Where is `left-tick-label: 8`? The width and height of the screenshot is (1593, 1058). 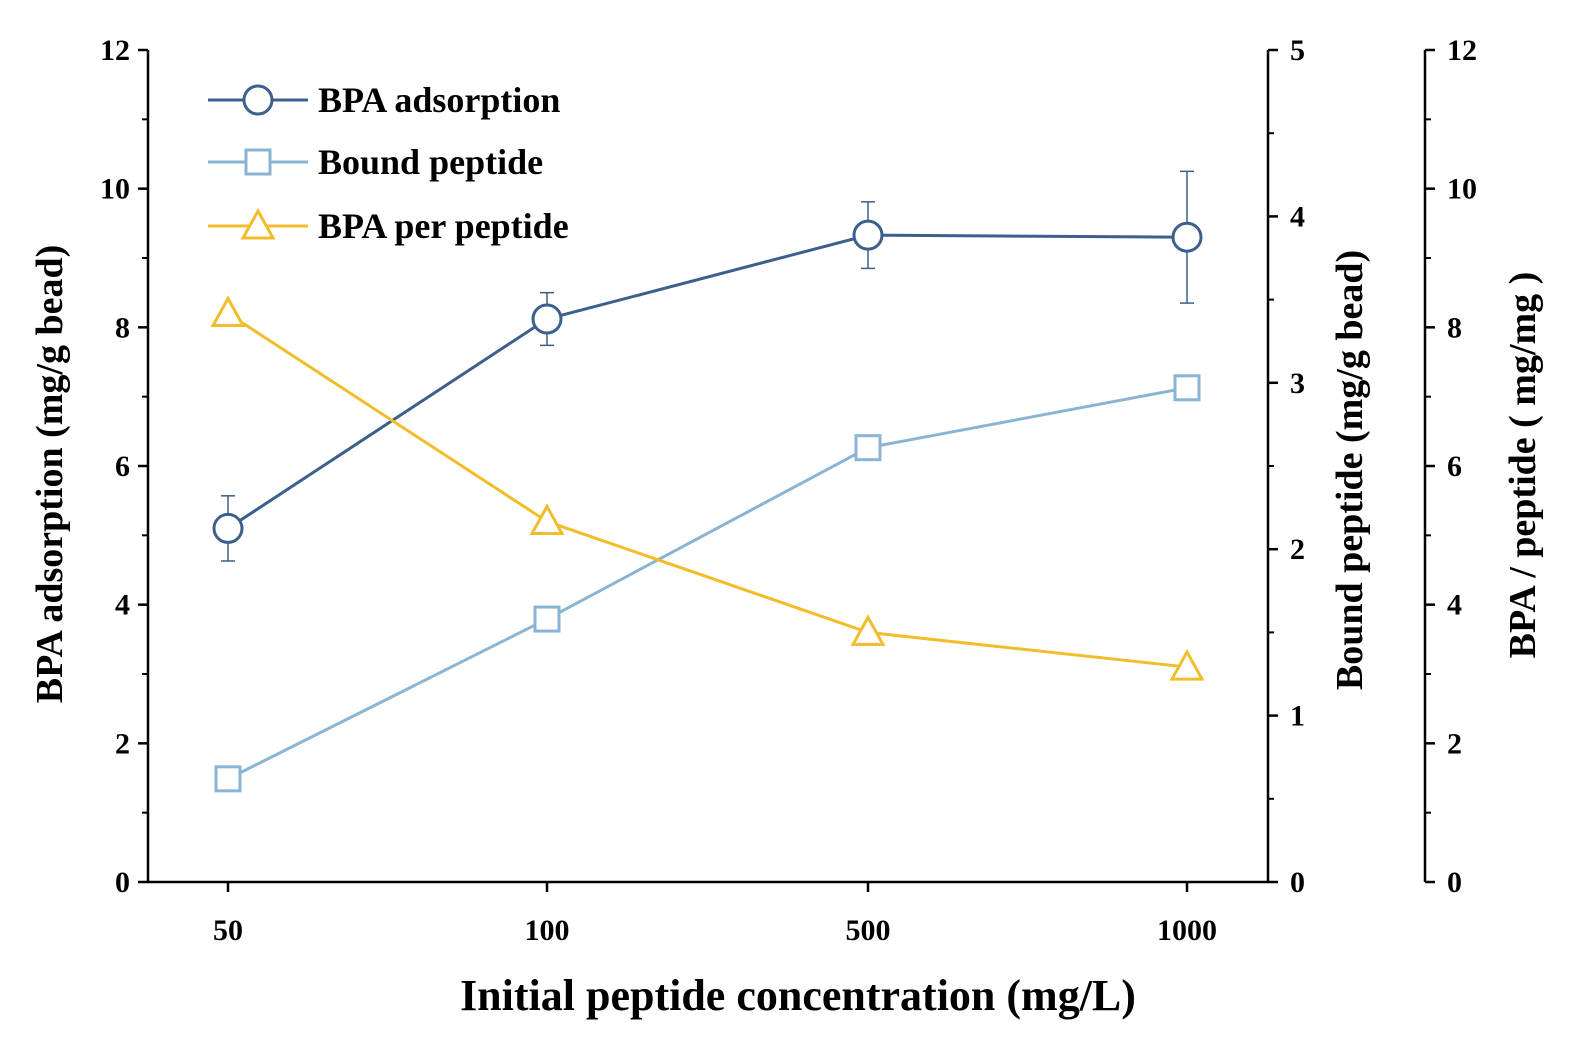
left-tick-label: 8 is located at coordinates (122, 327).